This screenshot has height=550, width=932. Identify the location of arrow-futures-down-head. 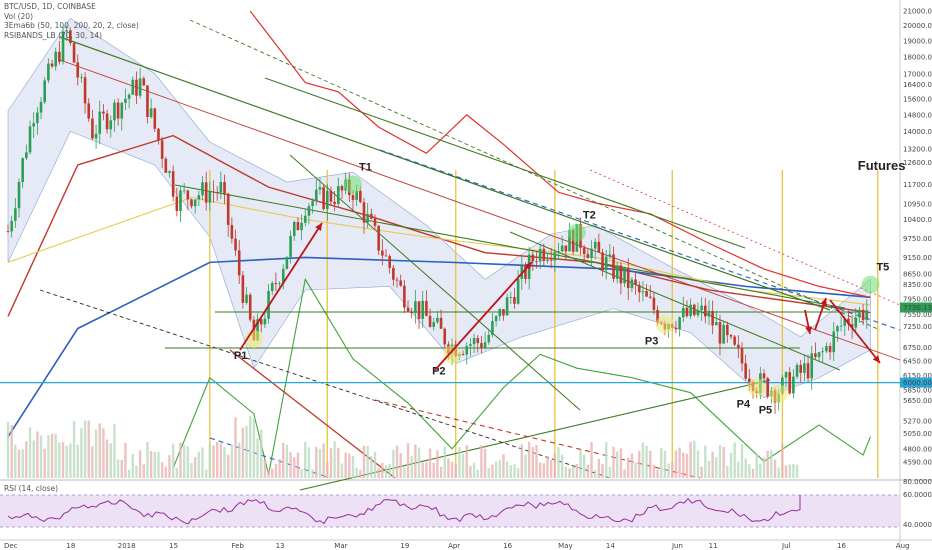
(876, 359).